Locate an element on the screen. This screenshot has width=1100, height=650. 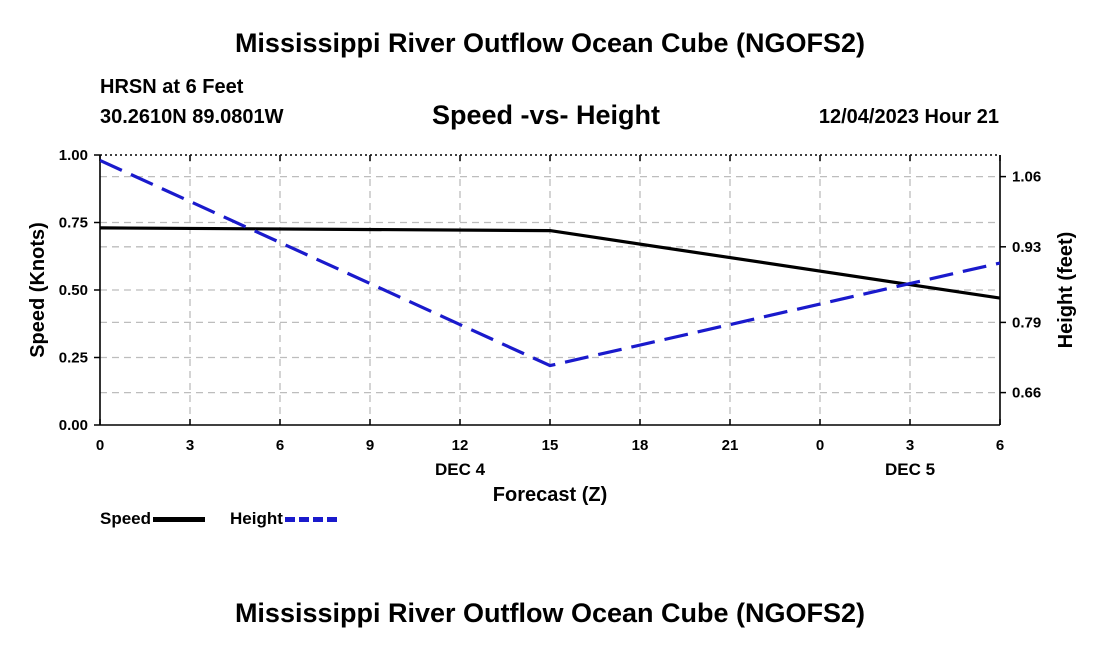
x-date-label: DEC 5 is located at coordinates (910, 469).